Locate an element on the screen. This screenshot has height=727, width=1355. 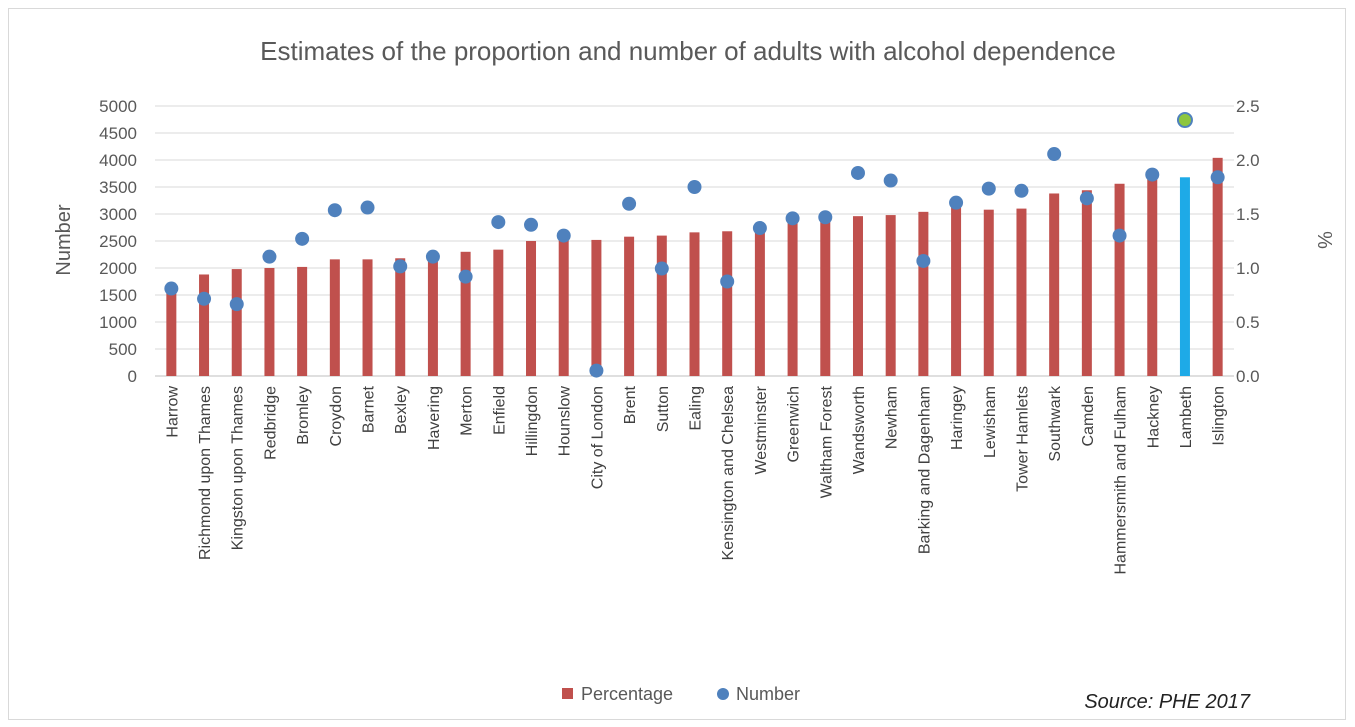
y-tick-label: 3000 is located at coordinates (118, 214).